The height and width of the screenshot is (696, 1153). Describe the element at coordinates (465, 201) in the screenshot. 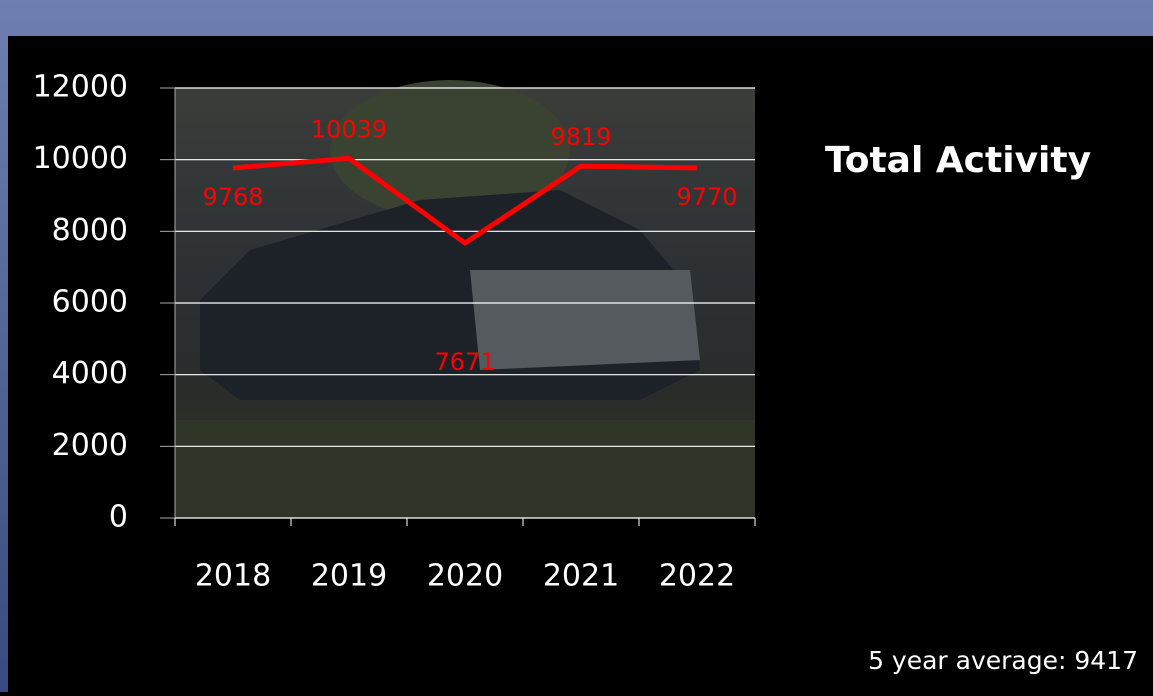

I see `data-line` at that location.